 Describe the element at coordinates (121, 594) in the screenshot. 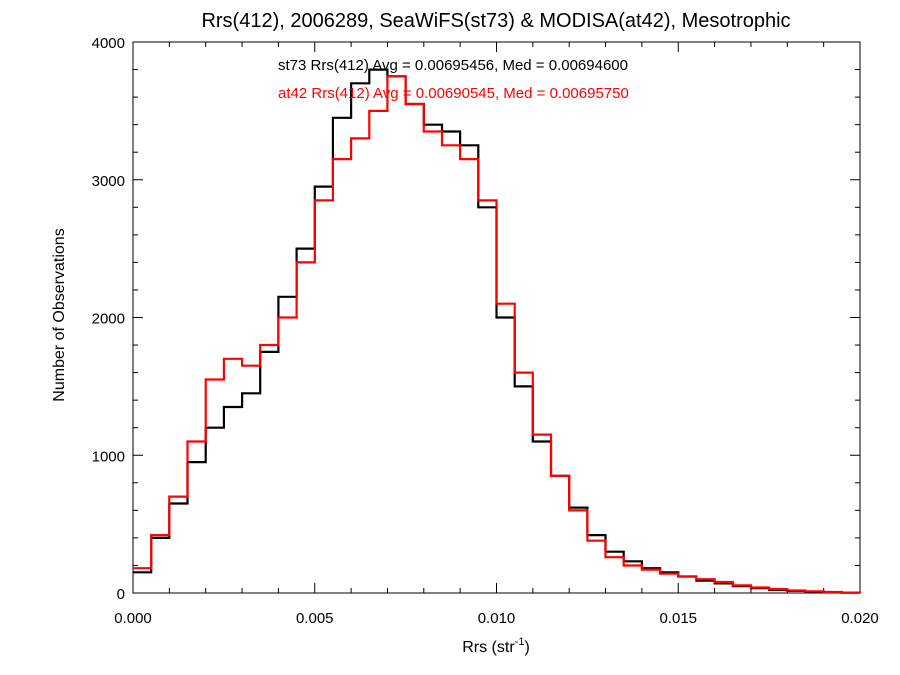

I see `y-tick-label: 0` at that location.